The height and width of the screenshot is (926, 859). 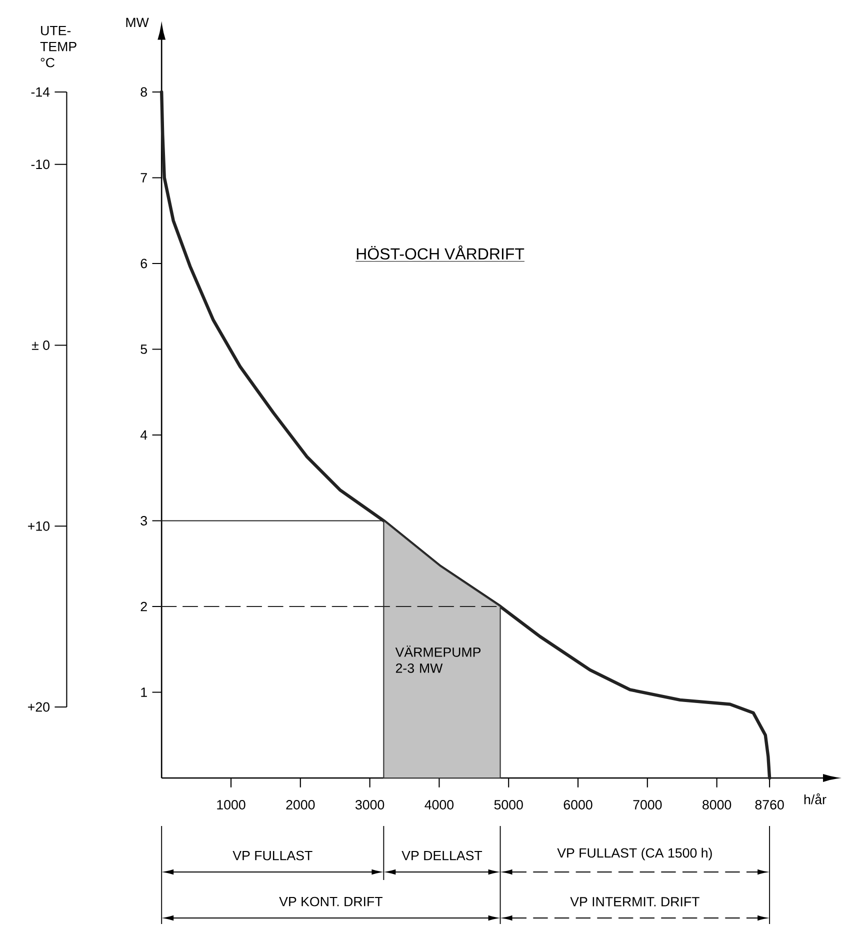 I want to click on y2-tick-label: +10, so click(x=39, y=526).